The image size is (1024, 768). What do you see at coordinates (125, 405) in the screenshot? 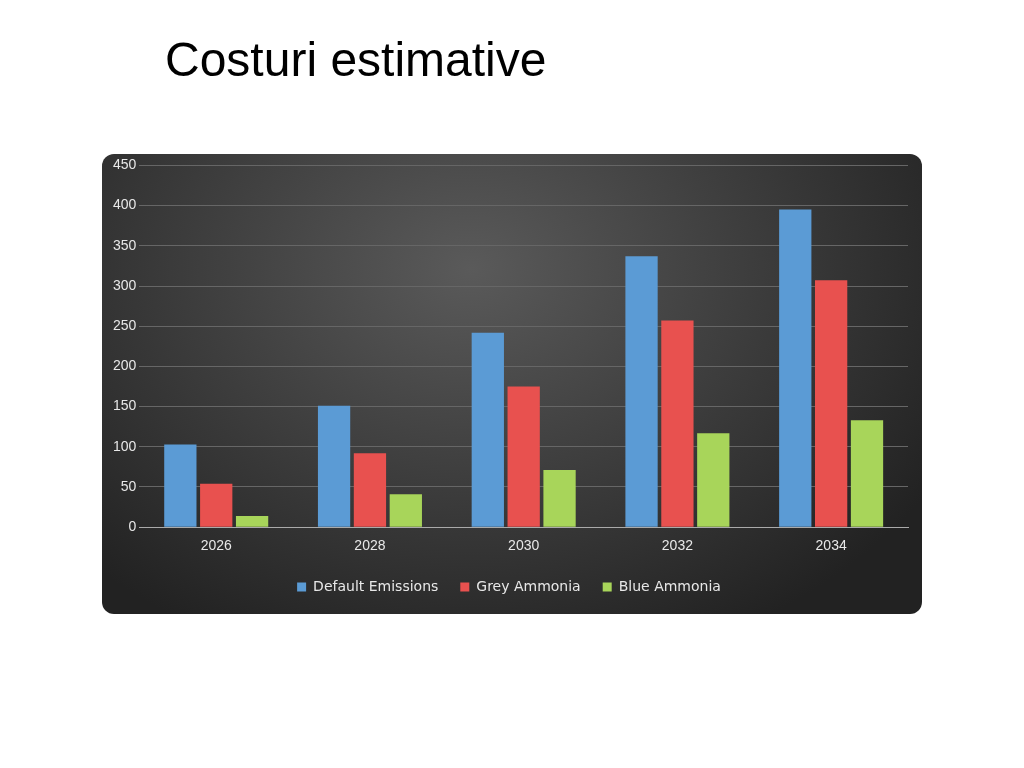
I see `y-tick-label: 150` at bounding box center [125, 405].